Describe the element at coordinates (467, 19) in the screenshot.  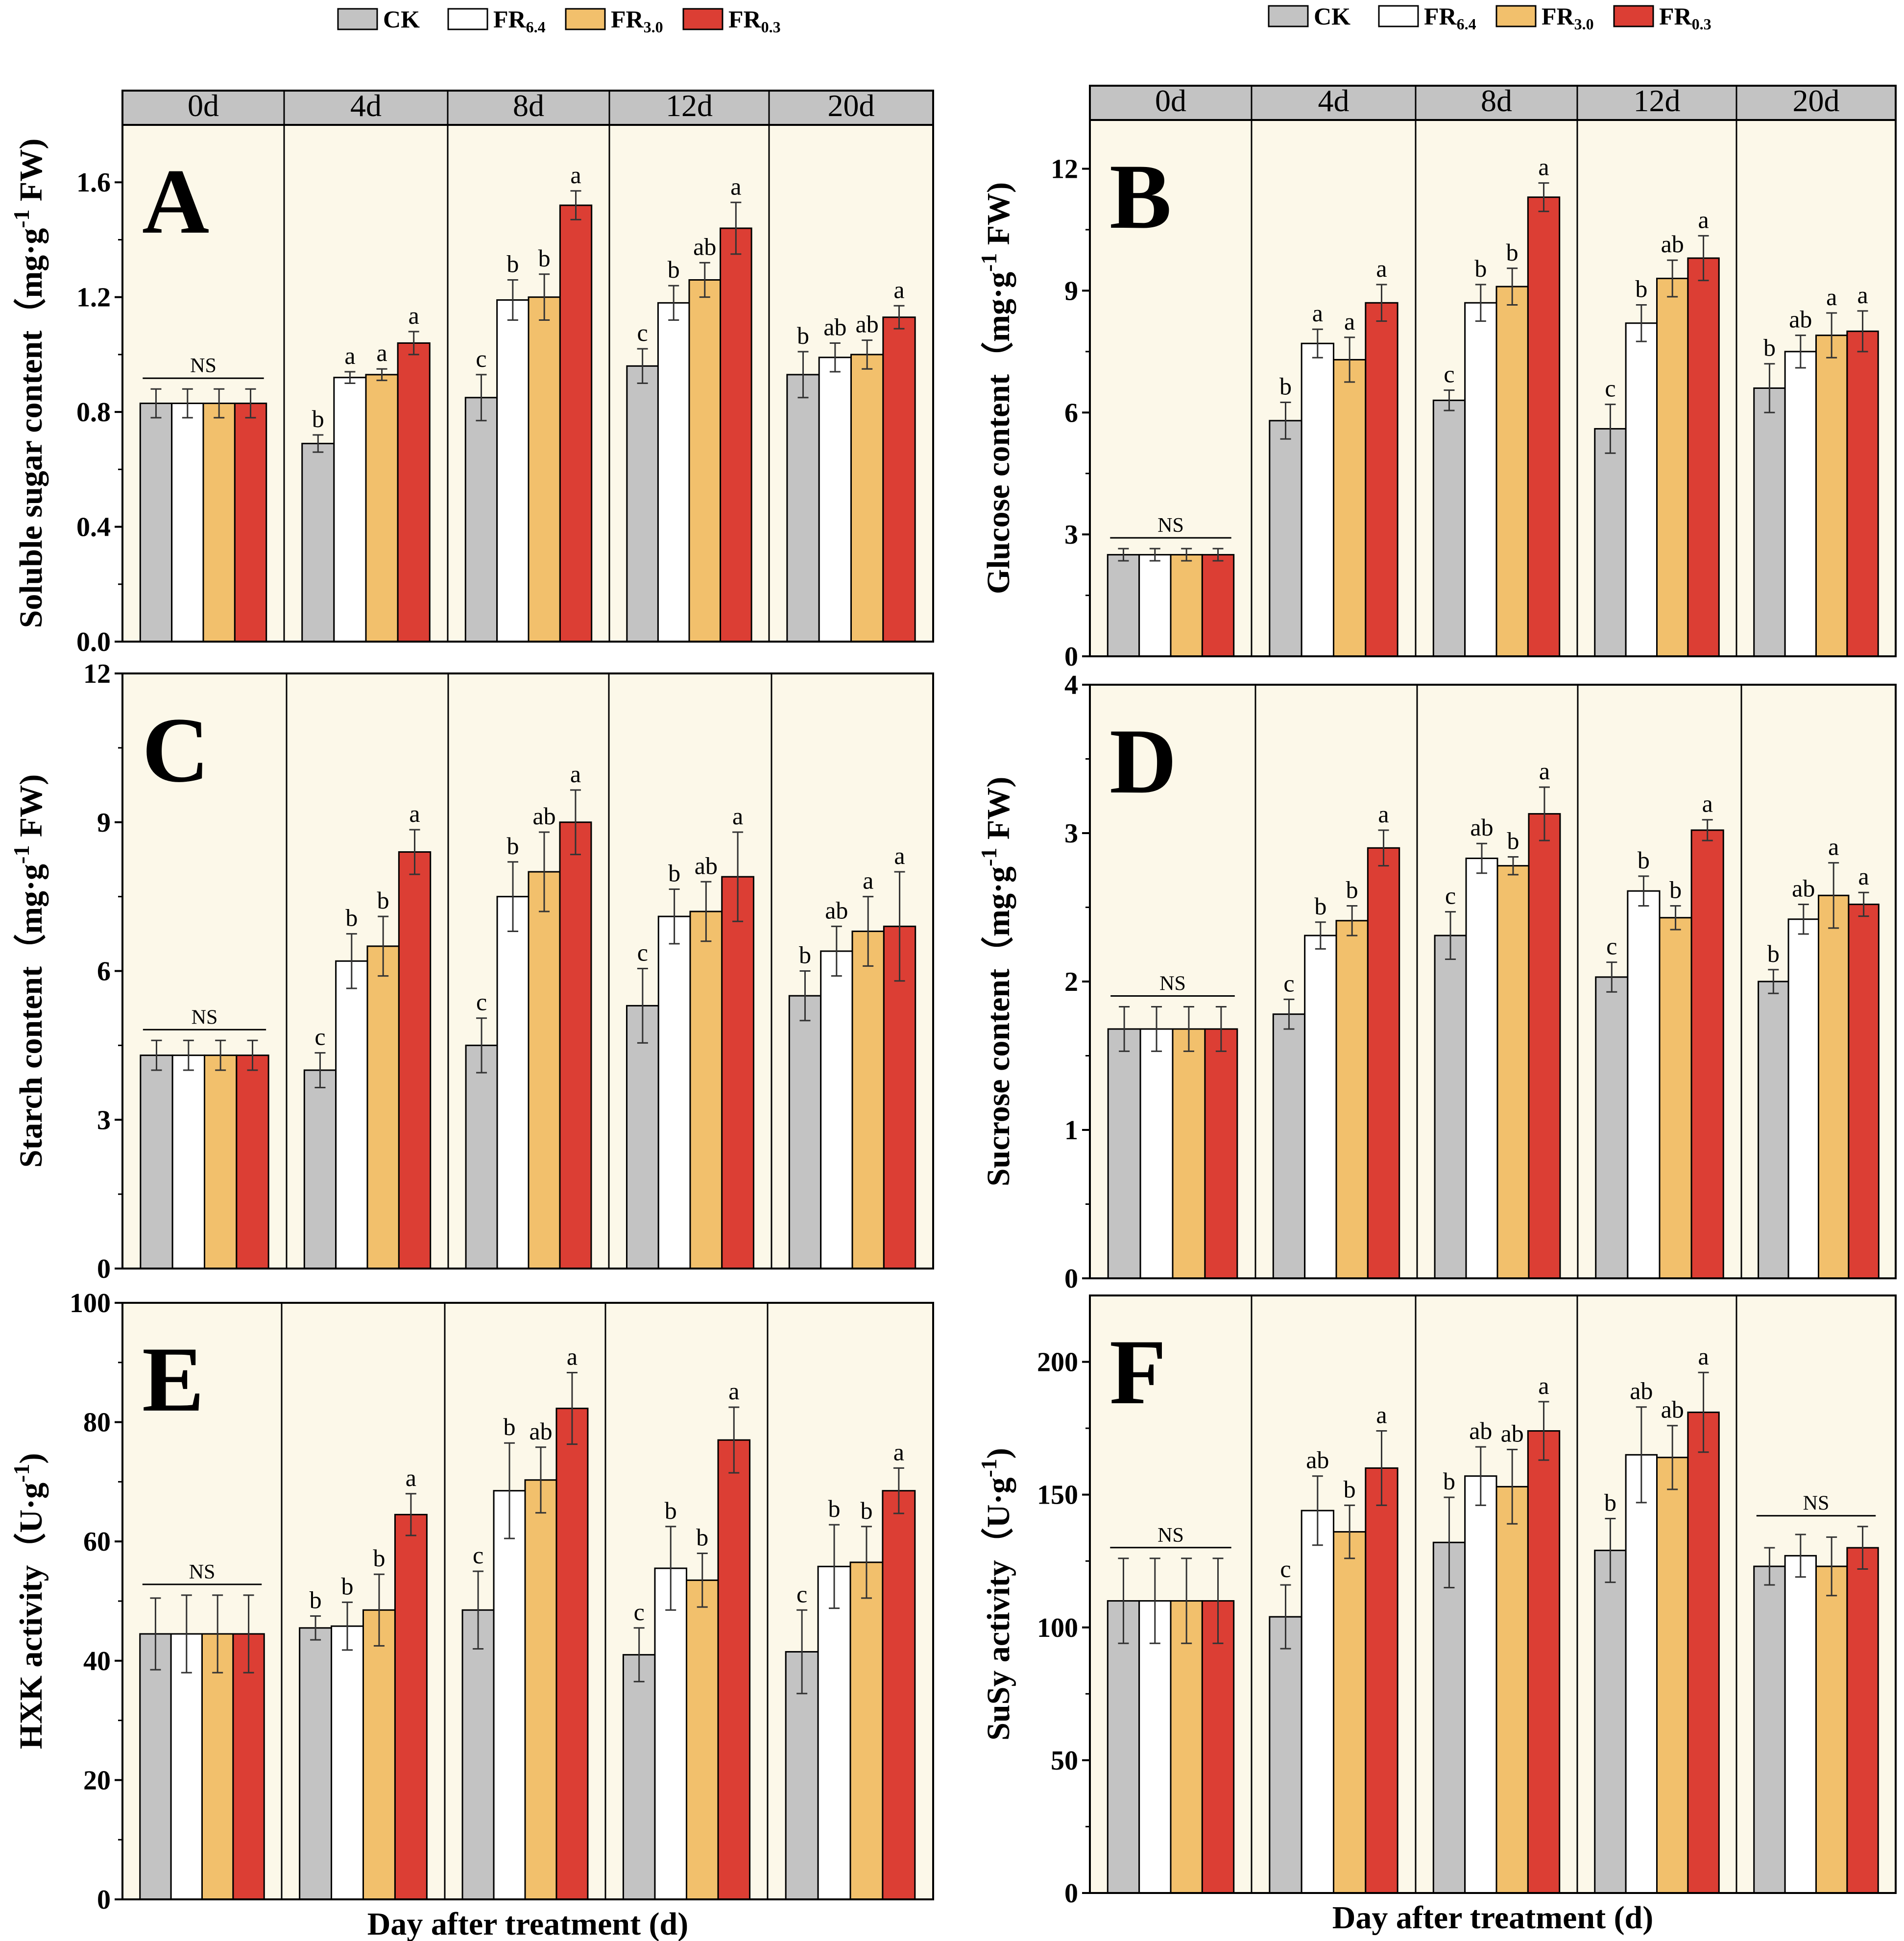
I see `legend-swatch-FR6.4` at that location.